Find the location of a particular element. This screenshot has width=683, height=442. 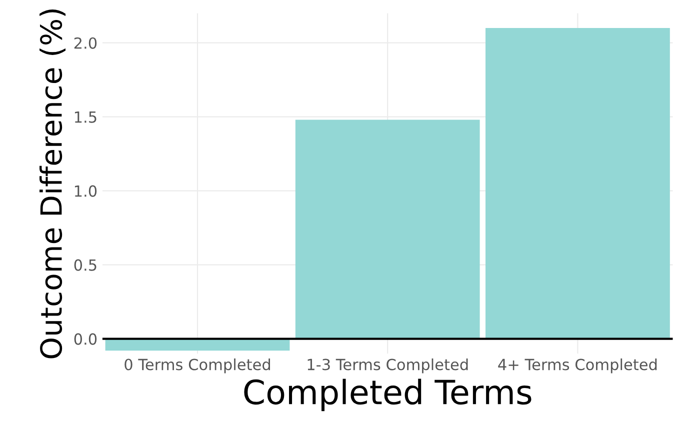

bar is located at coordinates (387, 229).